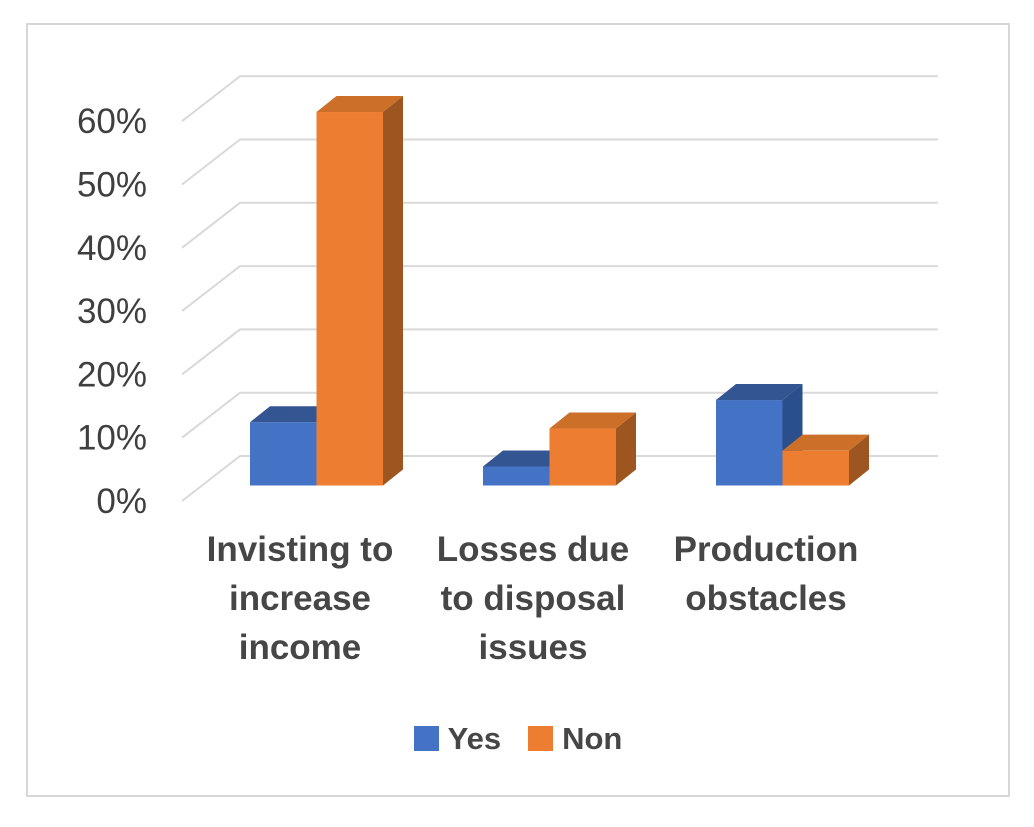 The width and height of the screenshot is (1034, 827). I want to click on legend-label-yes: Yes, so click(474, 738).